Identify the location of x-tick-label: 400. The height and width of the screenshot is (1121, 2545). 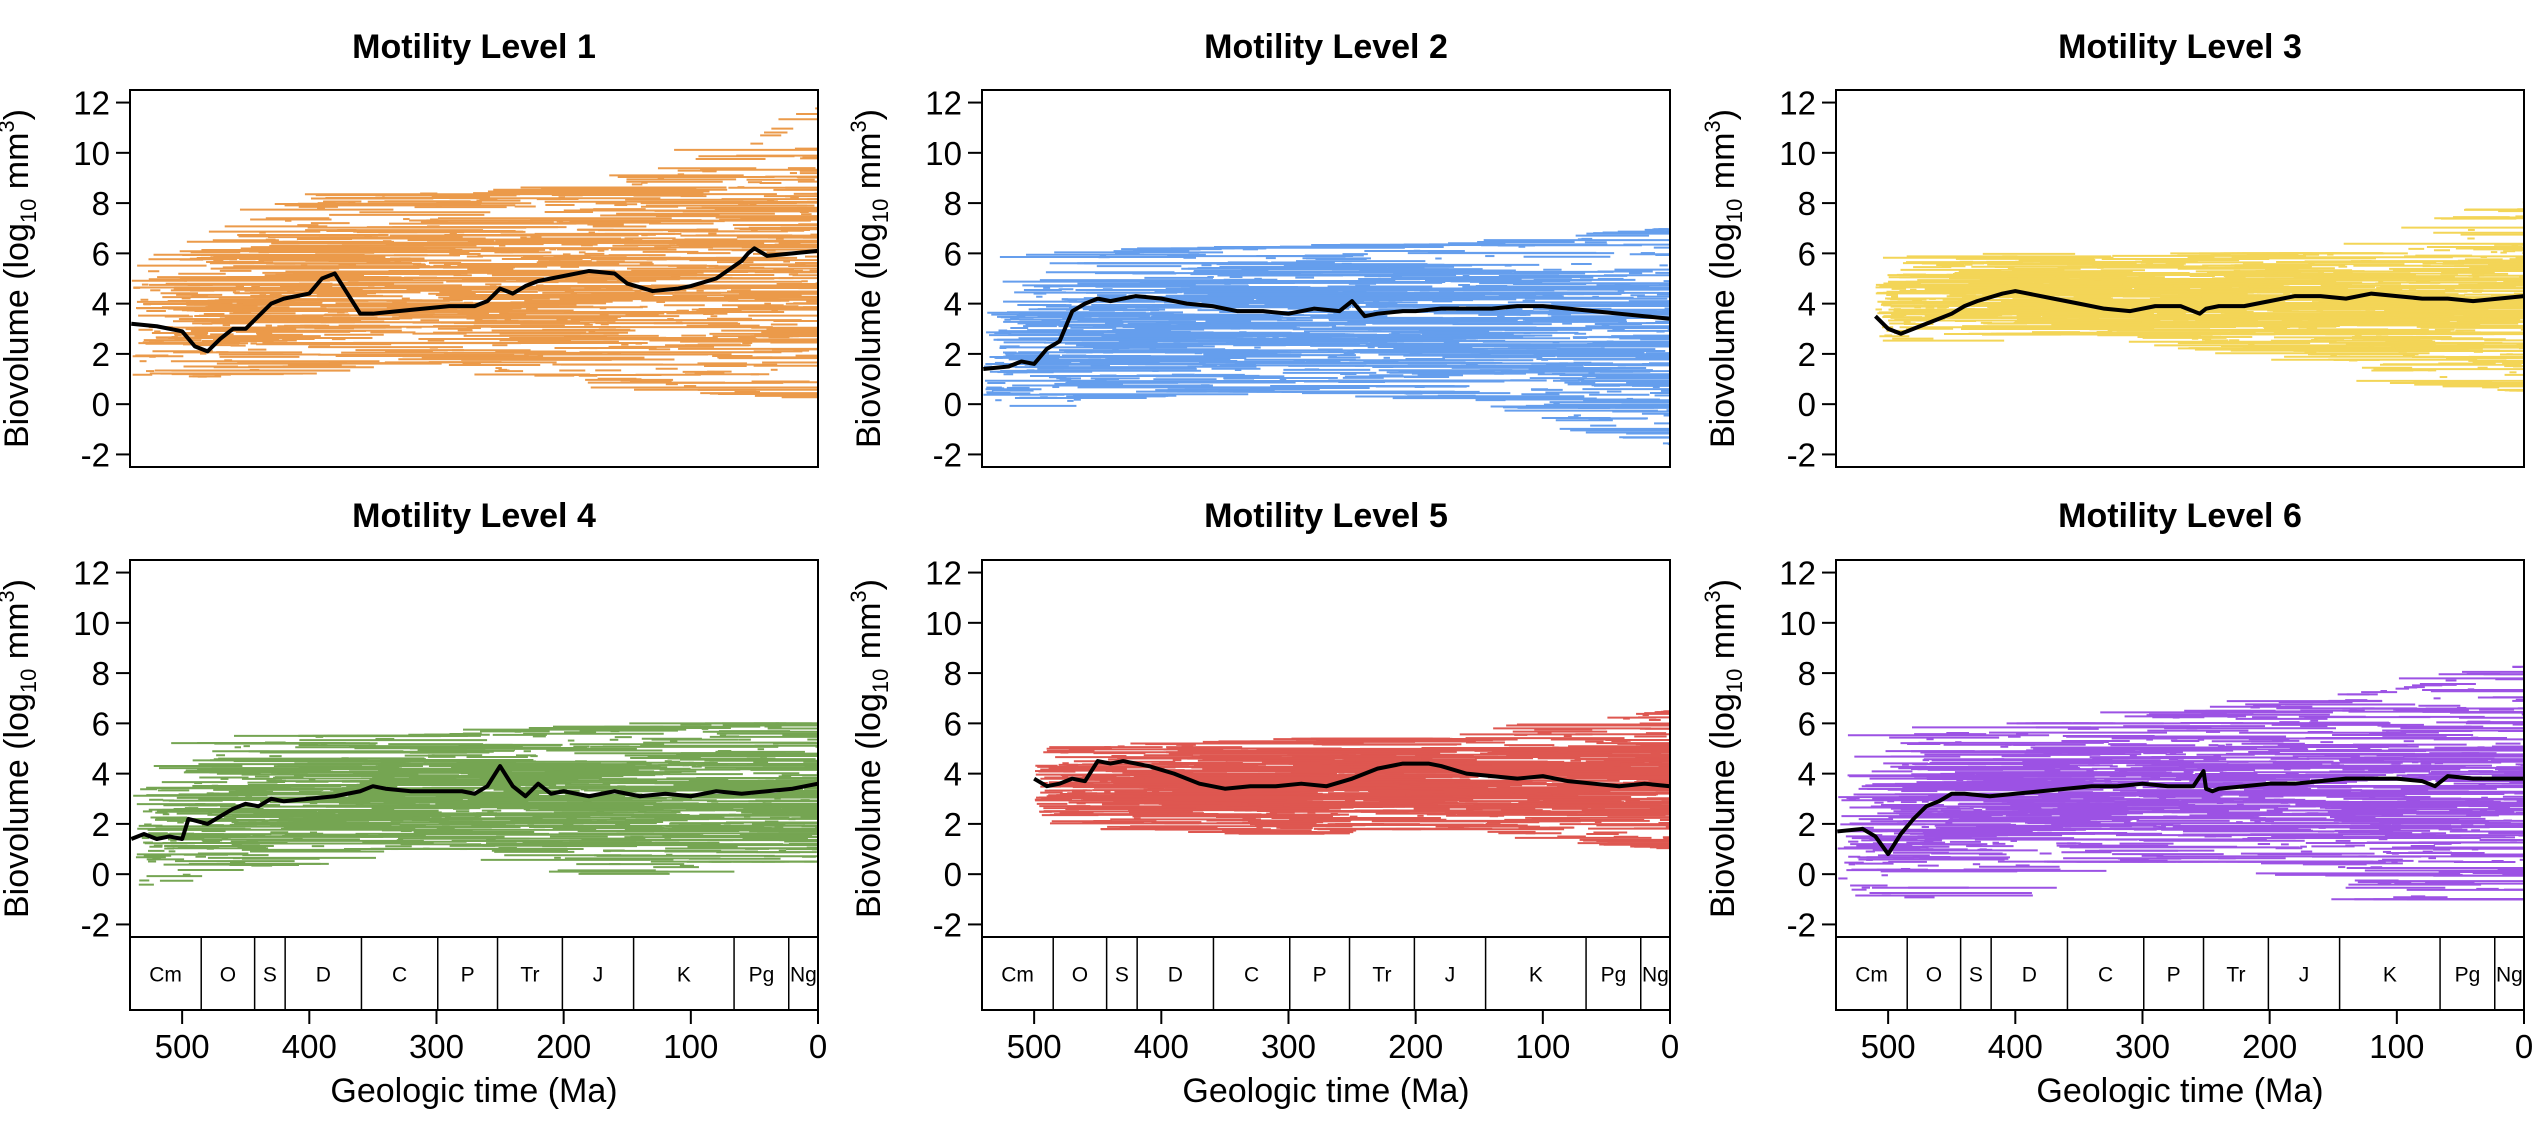
(309, 1046).